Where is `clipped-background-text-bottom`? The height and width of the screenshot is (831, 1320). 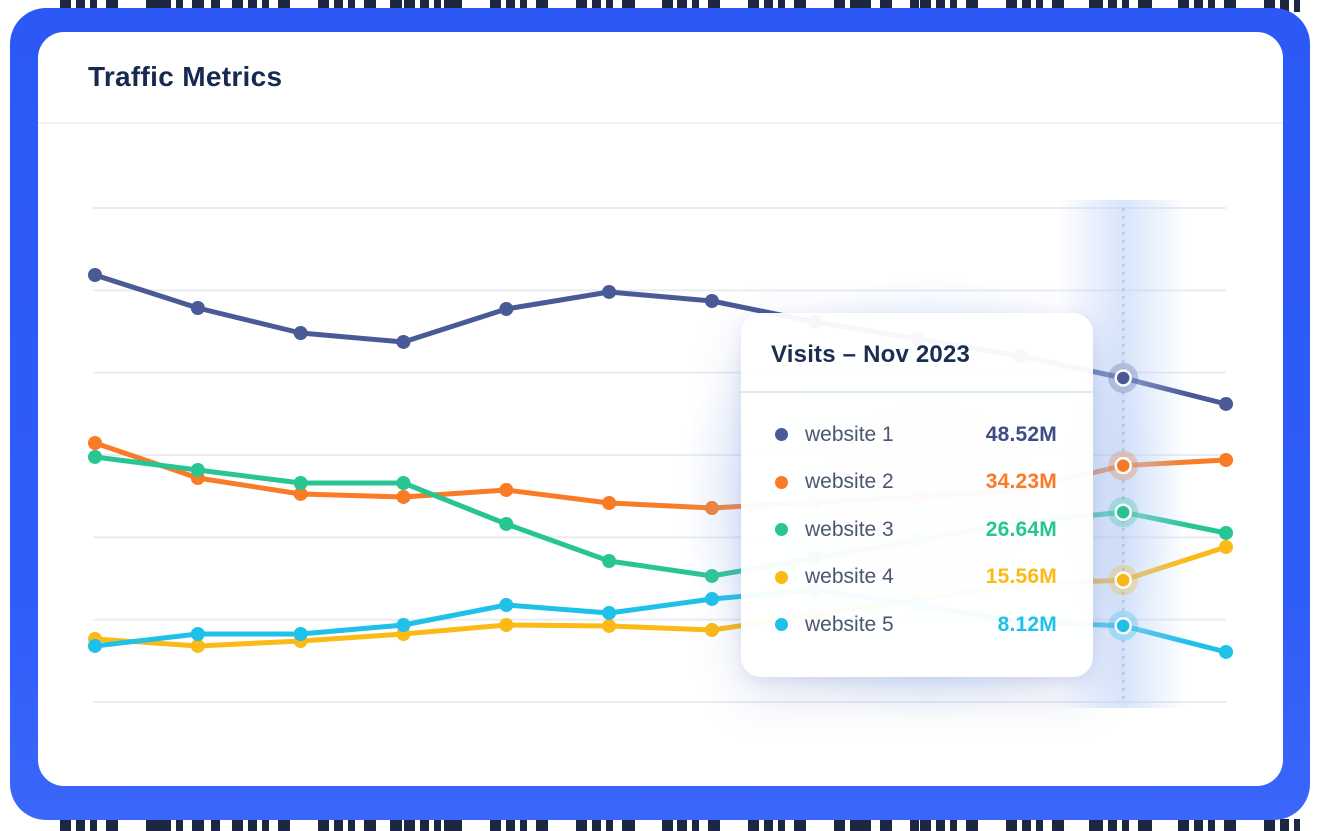
clipped-background-text-bottom is located at coordinates (680, 825).